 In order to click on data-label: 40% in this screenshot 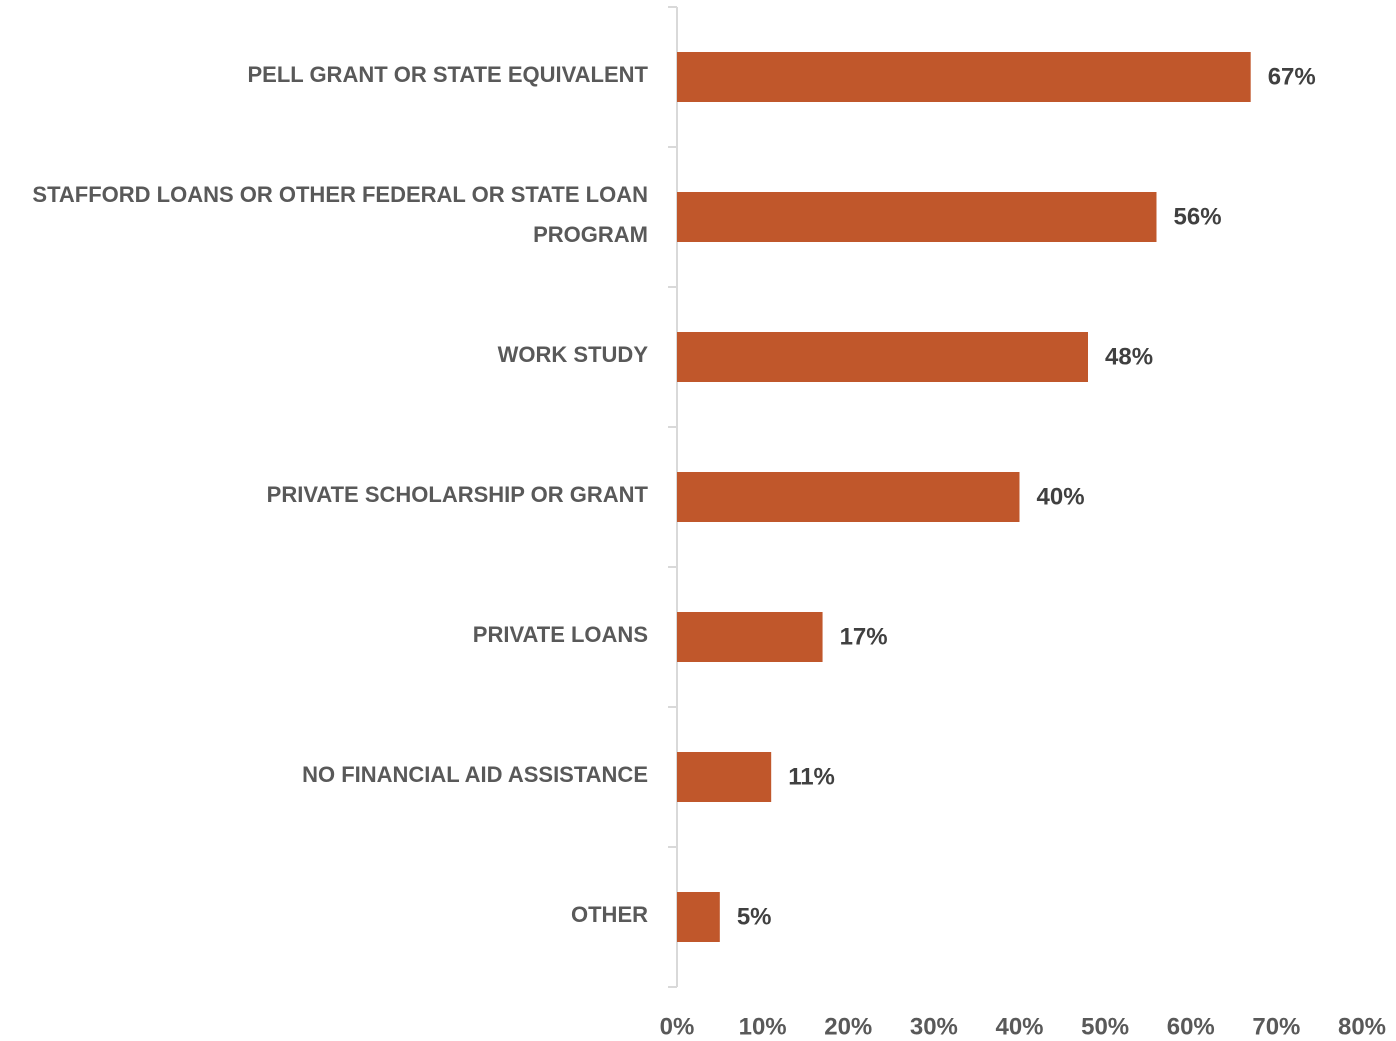, I will do `click(1061, 496)`.